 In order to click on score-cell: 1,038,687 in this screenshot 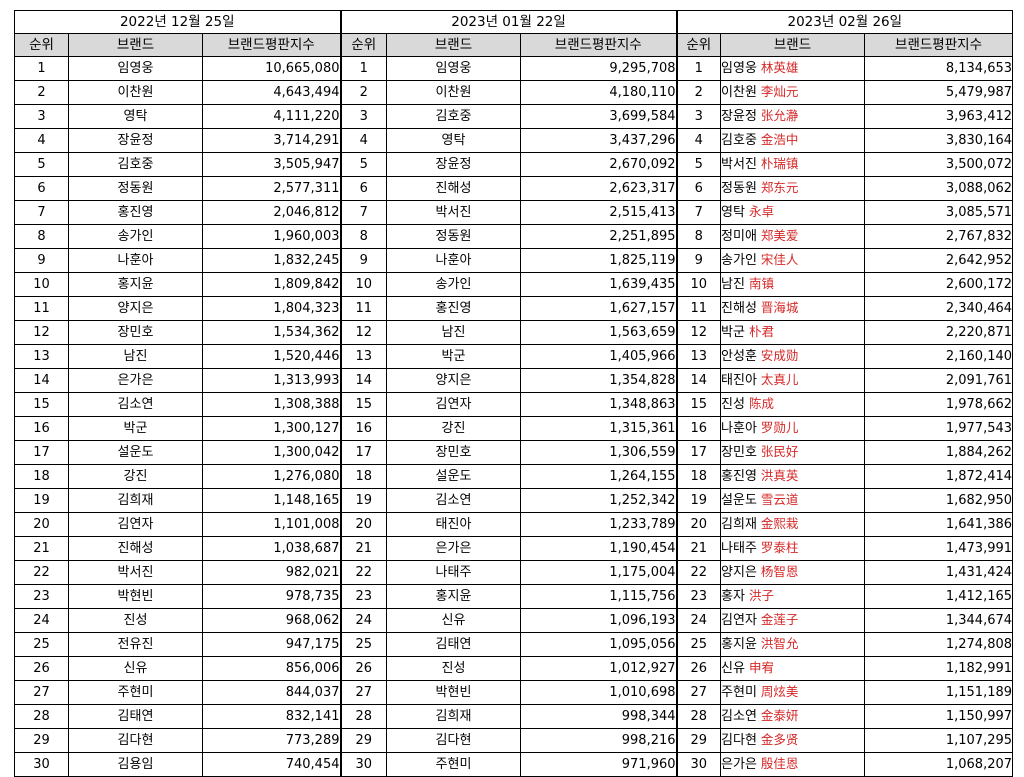, I will do `click(271, 548)`.